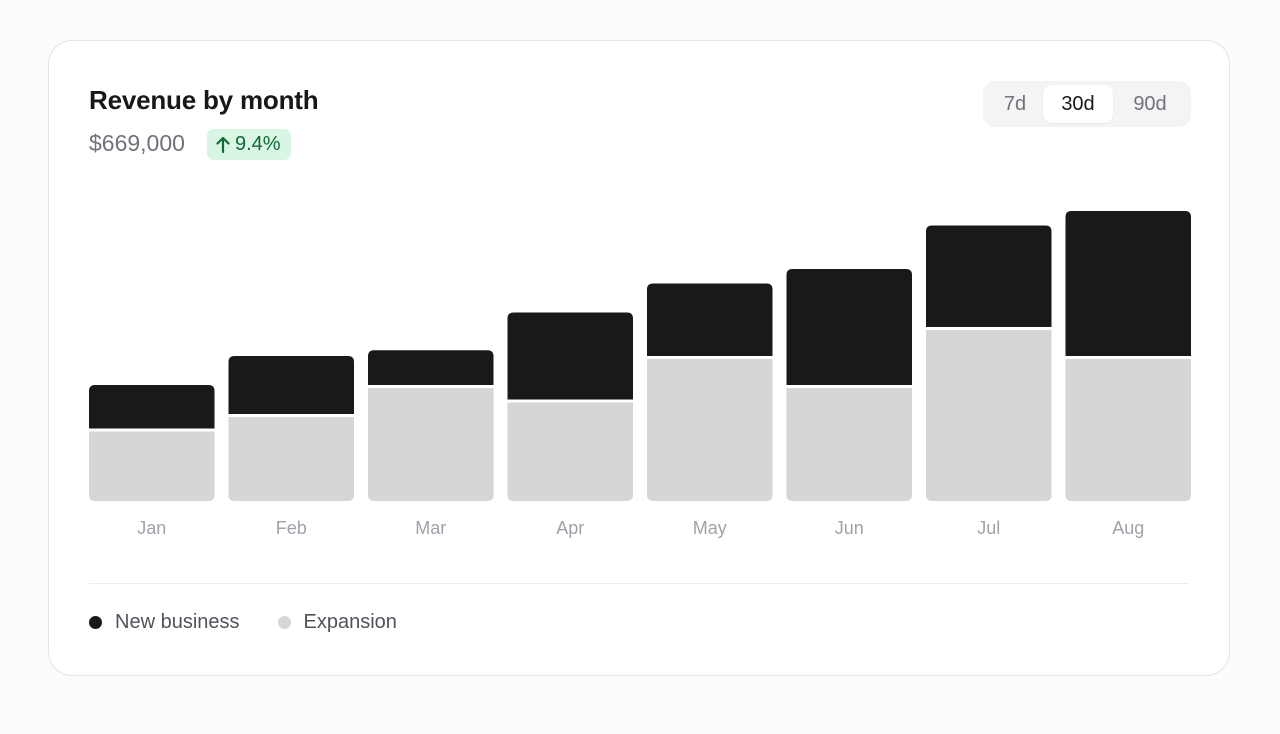  I want to click on legend-dot-new-business, so click(95, 622).